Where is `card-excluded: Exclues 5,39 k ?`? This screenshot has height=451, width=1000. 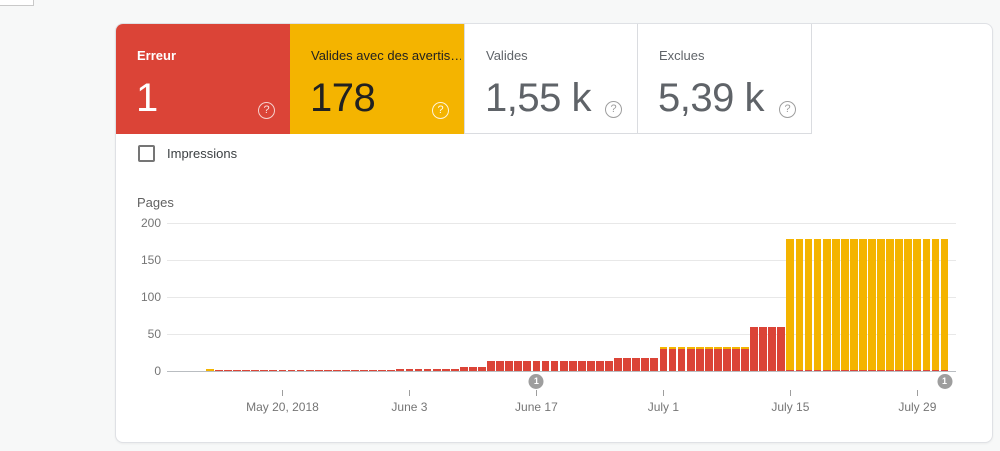
card-excluded: Exclues 5,39 k ? is located at coordinates (725, 79).